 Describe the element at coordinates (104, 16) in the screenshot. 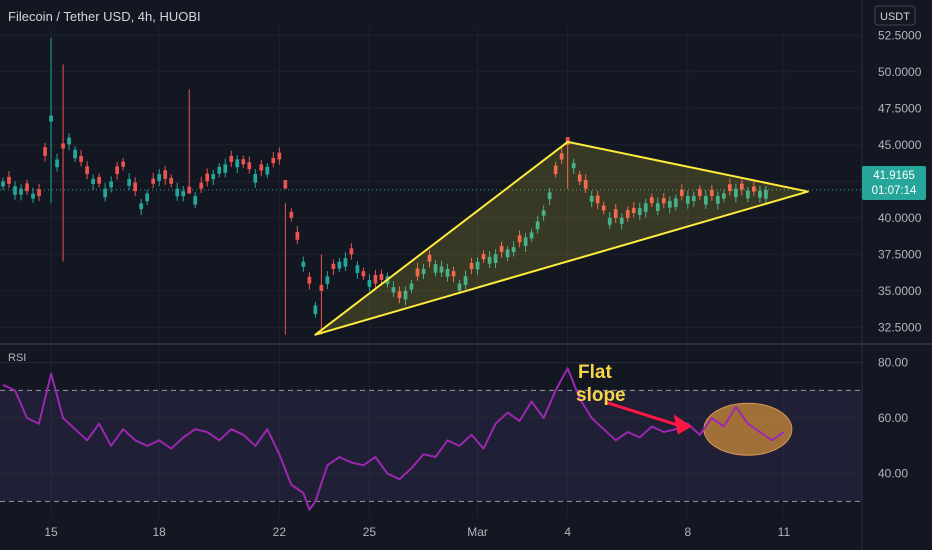

I see `symbol-title: Filecoin / Tether USD, 4h, HUOBI` at that location.